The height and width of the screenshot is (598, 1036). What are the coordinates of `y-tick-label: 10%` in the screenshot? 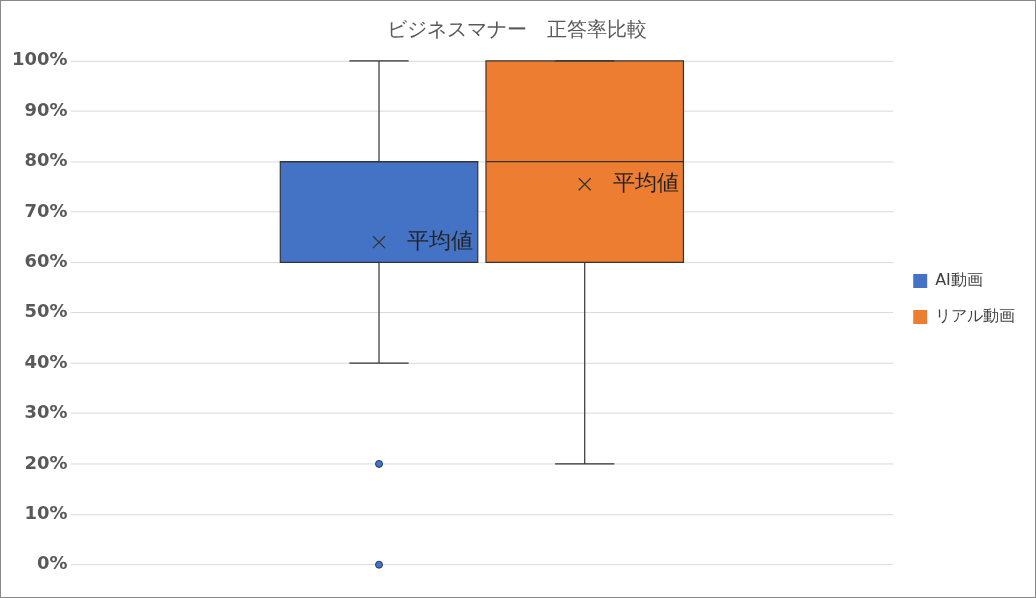 It's located at (46, 512).